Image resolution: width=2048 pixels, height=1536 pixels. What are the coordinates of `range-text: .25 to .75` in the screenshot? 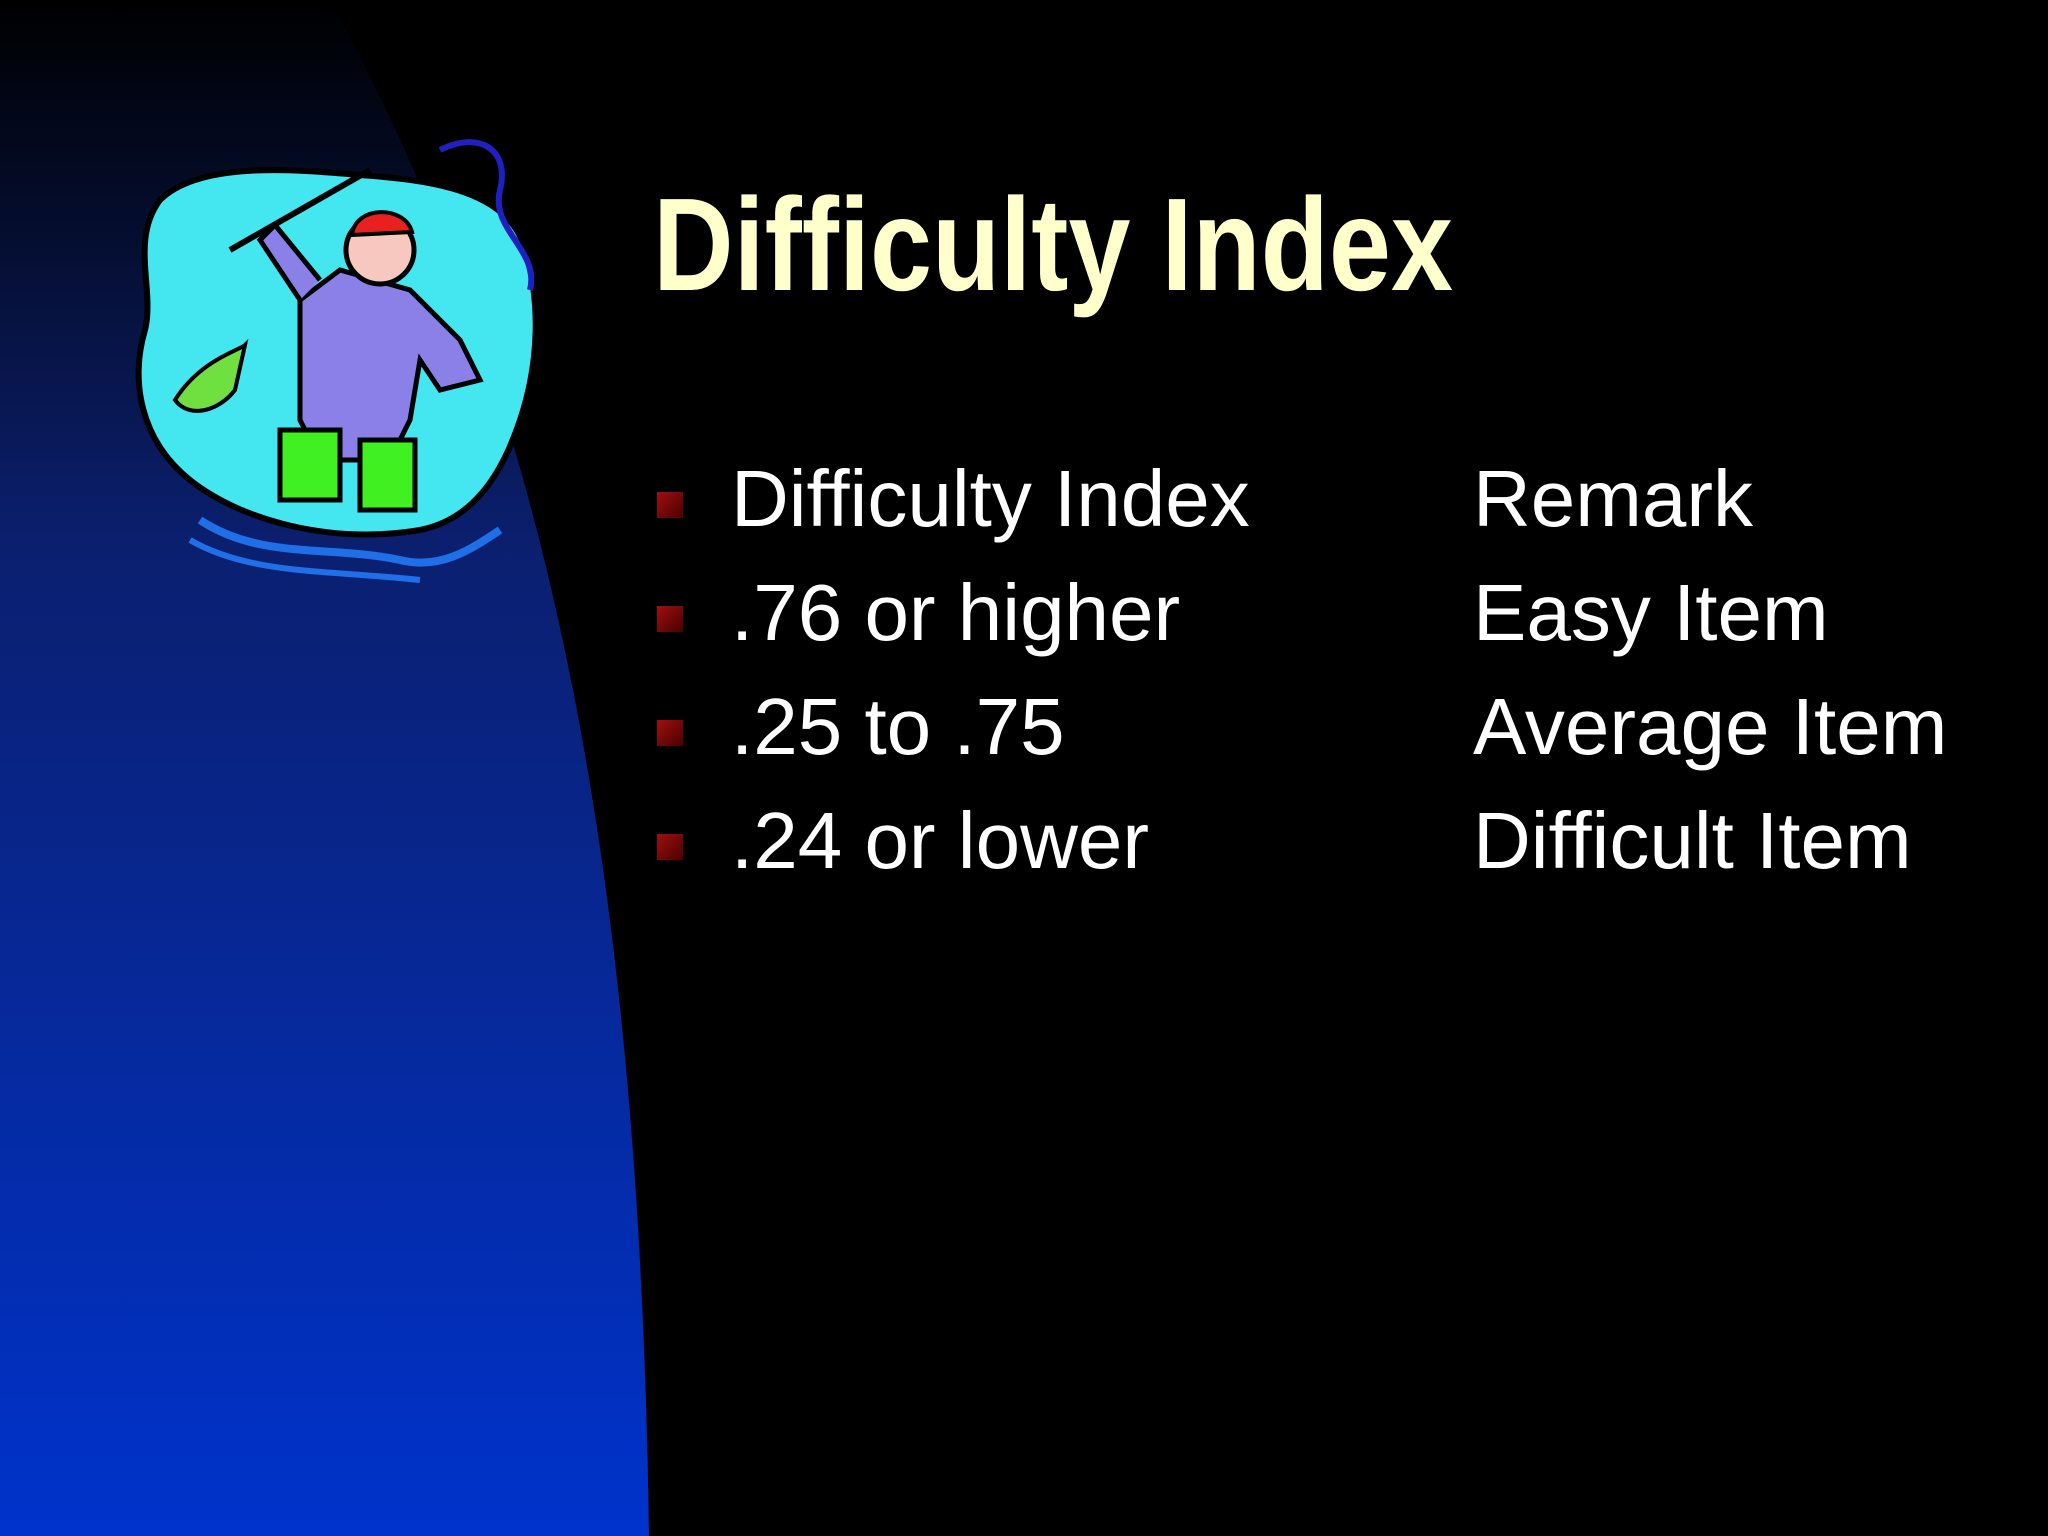 It's located at (898, 726).